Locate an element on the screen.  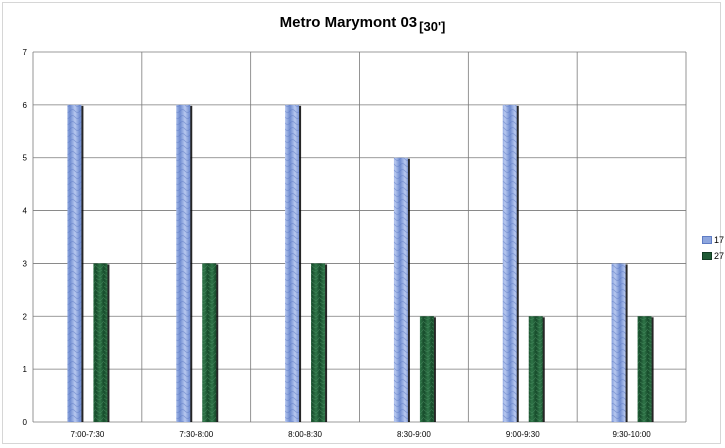
bar-17-8:30-9:00 is located at coordinates (400, 289).